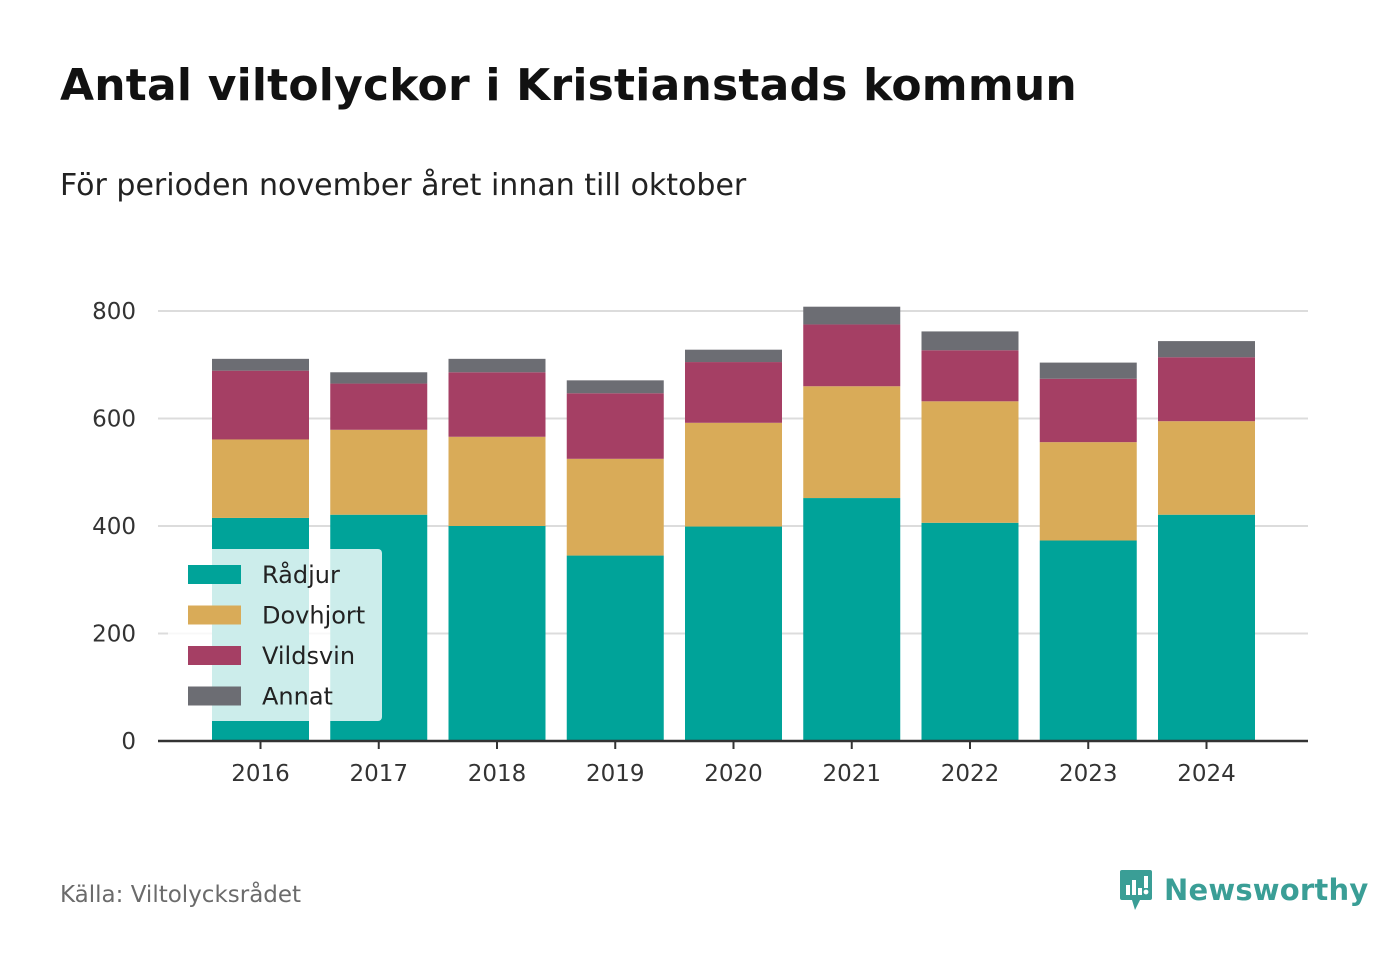  I want to click on bar-2020-Dovhjort, so click(733, 474).